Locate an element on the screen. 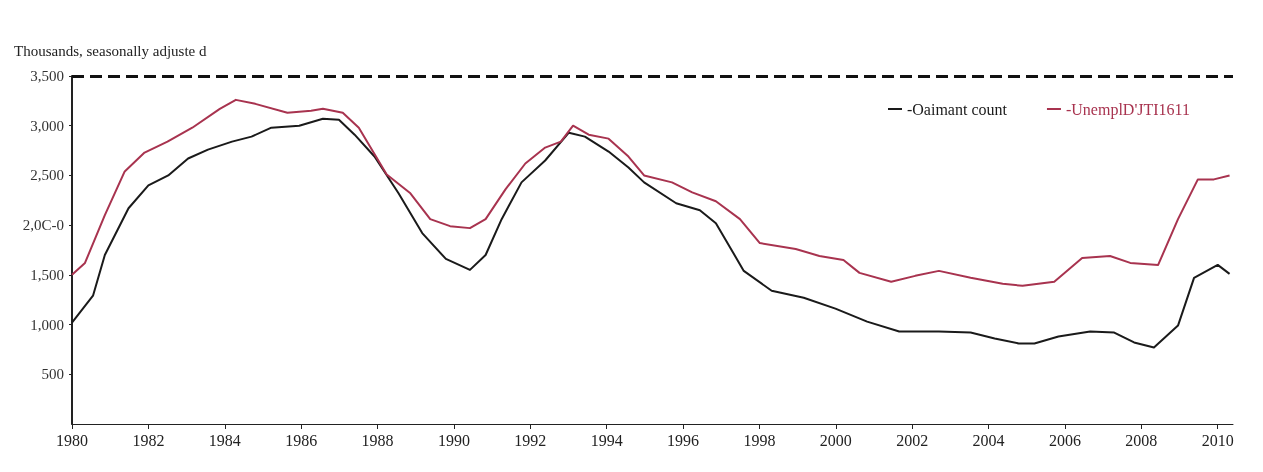 The image size is (1263, 472). y-tick-label: 3,000 is located at coordinates (47, 125).